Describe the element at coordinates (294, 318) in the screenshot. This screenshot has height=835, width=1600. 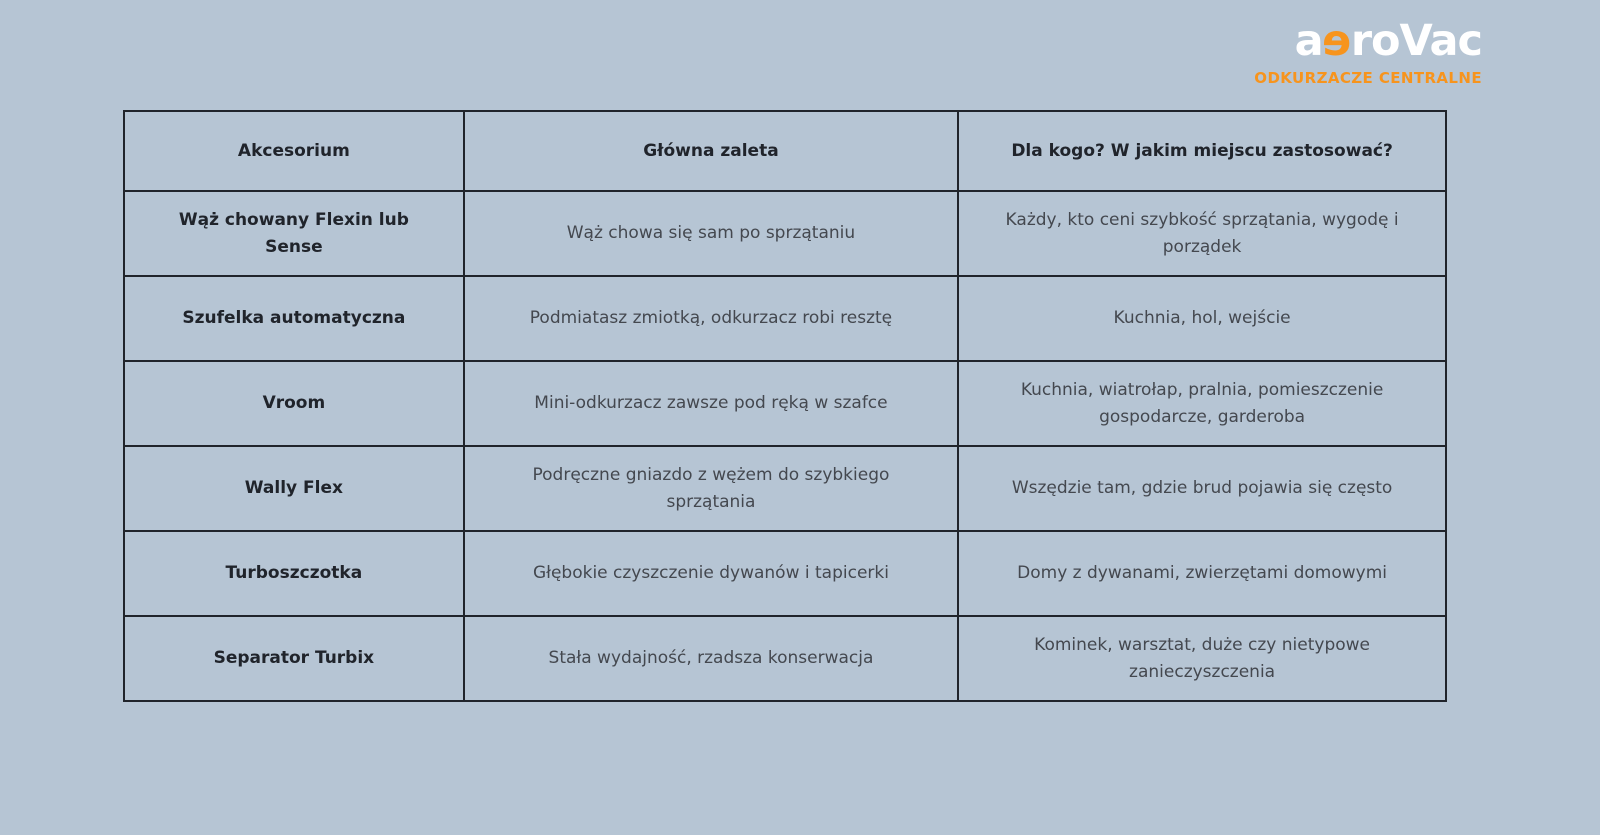
I see `cell-accessory: Szufelka automatyczna` at that location.